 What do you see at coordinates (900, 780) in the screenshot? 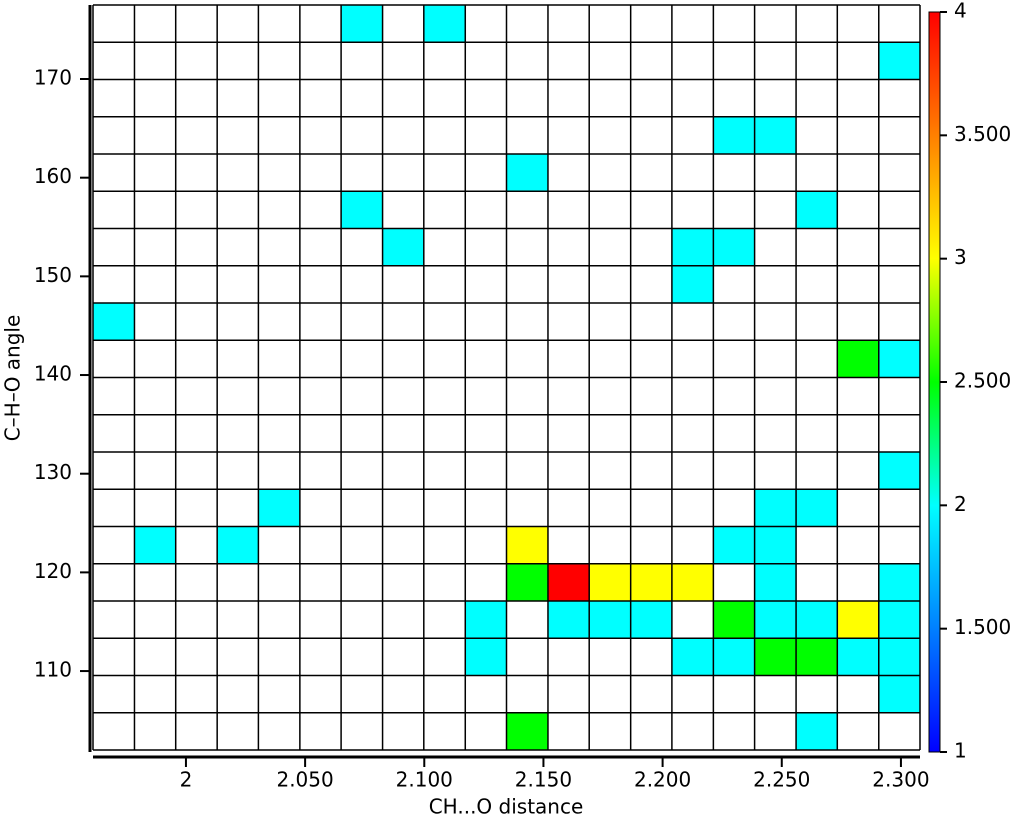
I see `x-tick-label: 2.300` at bounding box center [900, 780].